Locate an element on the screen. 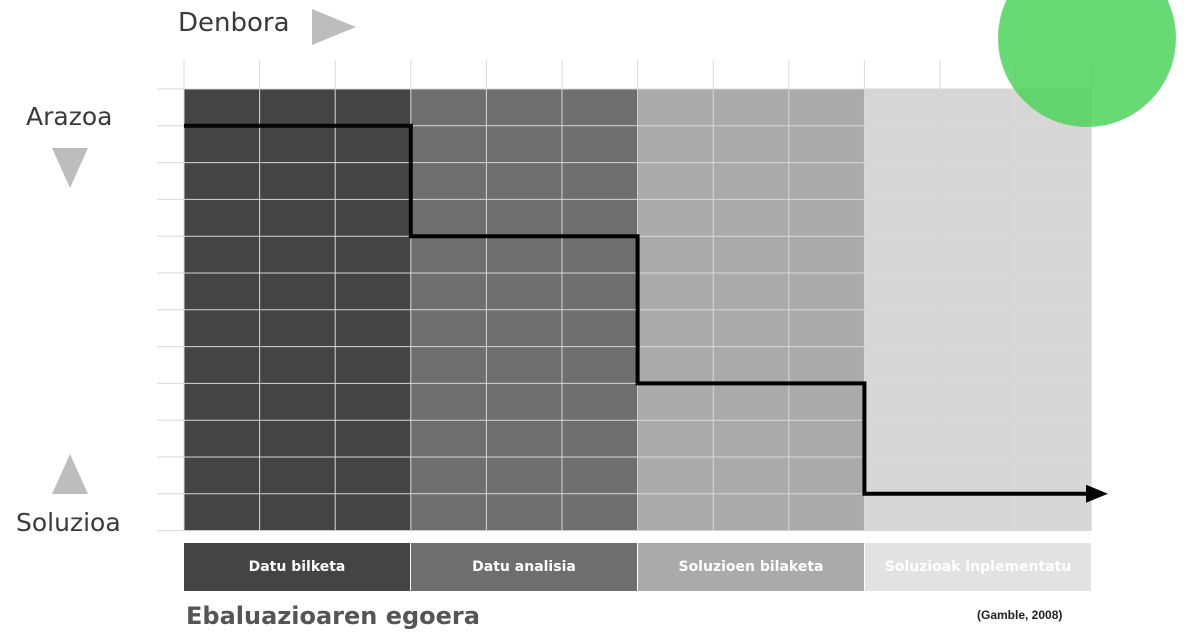 The height and width of the screenshot is (634, 1185). down-arrow-icon is located at coordinates (70, 168).